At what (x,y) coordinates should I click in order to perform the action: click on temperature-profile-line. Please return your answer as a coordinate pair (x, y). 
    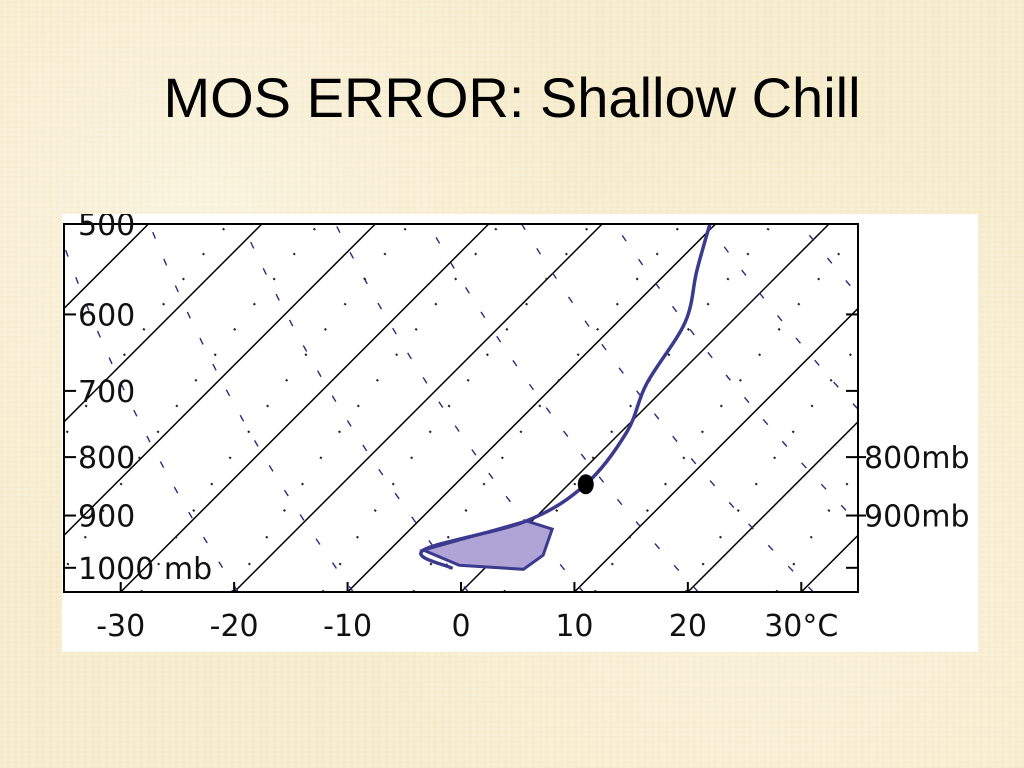
    Looking at the image, I should click on (565, 397).